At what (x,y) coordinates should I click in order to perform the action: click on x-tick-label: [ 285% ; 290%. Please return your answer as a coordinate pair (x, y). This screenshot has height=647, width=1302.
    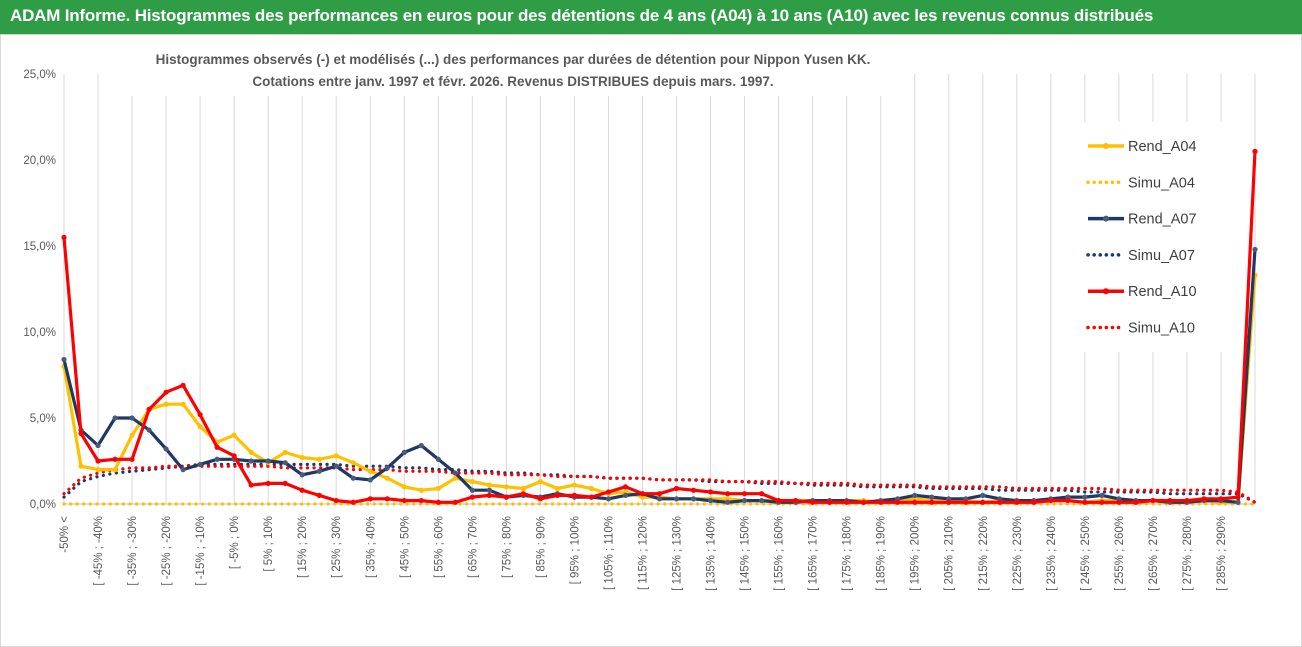
    Looking at the image, I should click on (1222, 553).